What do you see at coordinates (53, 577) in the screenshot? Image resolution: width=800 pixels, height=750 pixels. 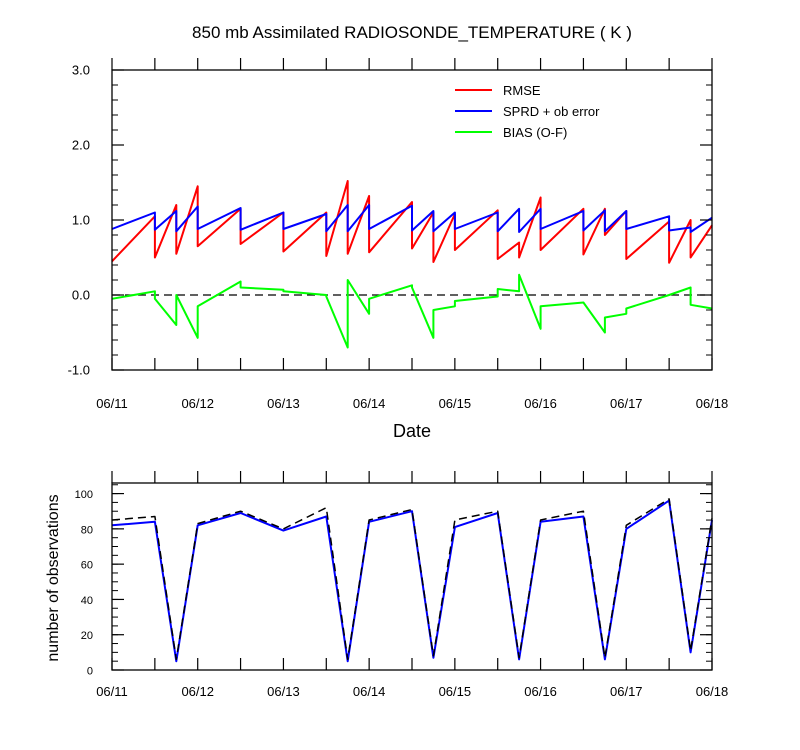 I see `y-axis-title-observations: number of observations` at bounding box center [53, 577].